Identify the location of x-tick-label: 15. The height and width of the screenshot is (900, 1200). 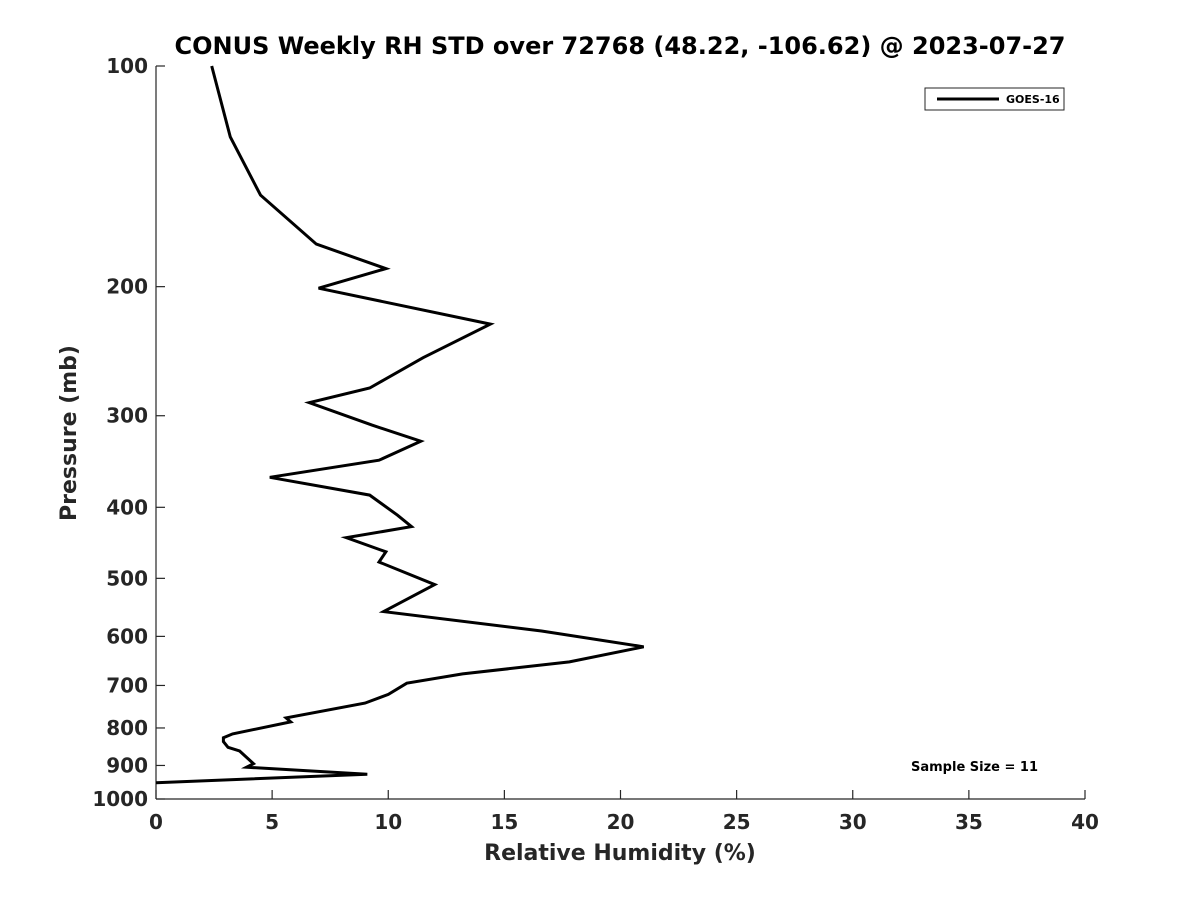
(504, 822).